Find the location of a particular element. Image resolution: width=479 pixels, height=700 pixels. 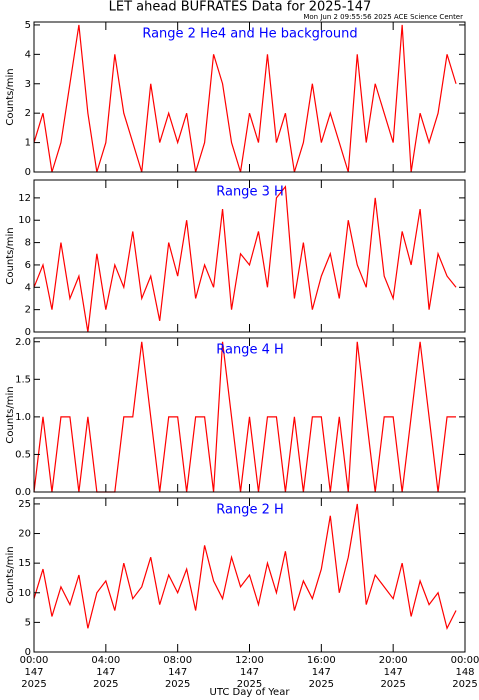

y-tick-label: 25 is located at coordinates (24, 504).